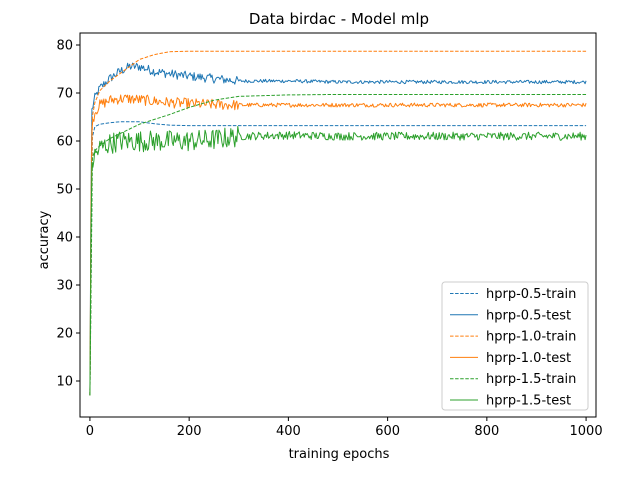 The width and height of the screenshot is (640, 484). What do you see at coordinates (528, 315) in the screenshot?
I see `legend-label: hprp-0.5-test` at bounding box center [528, 315].